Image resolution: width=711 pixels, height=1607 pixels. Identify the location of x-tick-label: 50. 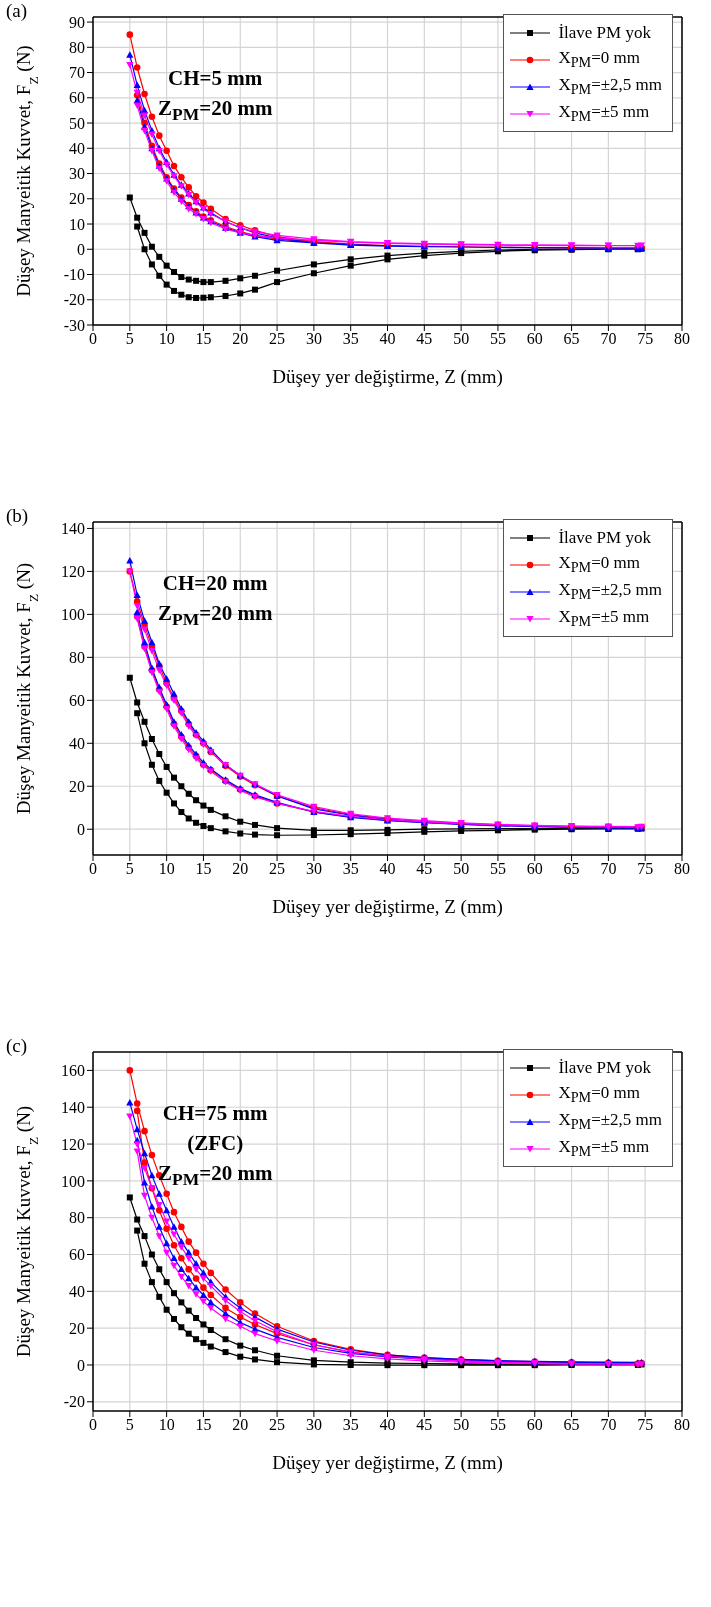
(461, 869).